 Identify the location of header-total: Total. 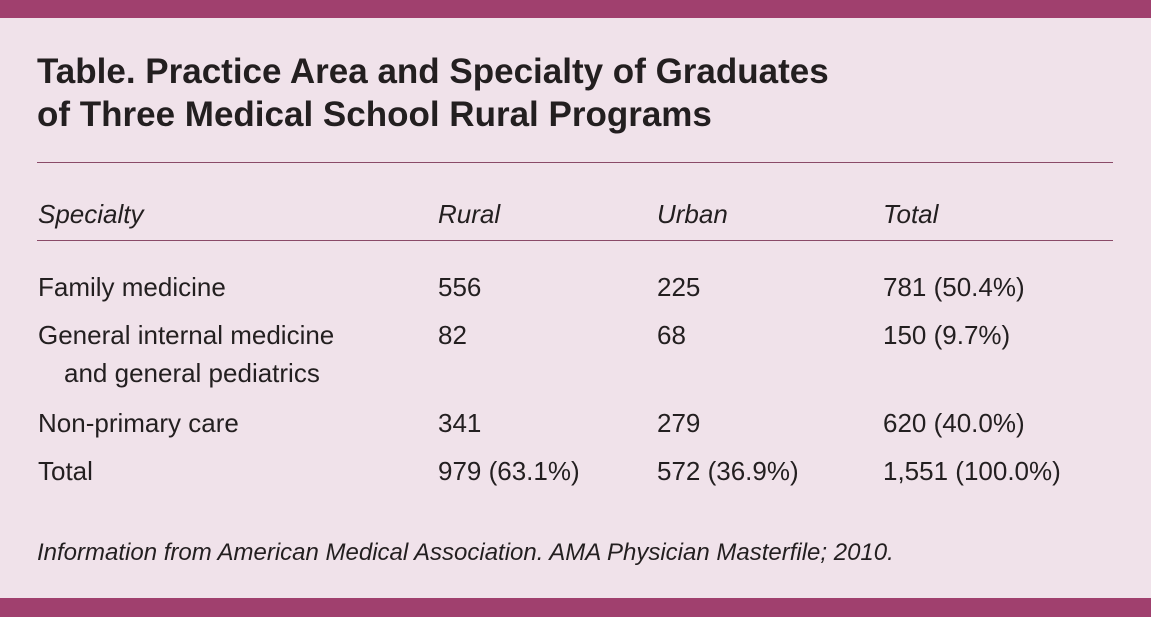
(911, 214).